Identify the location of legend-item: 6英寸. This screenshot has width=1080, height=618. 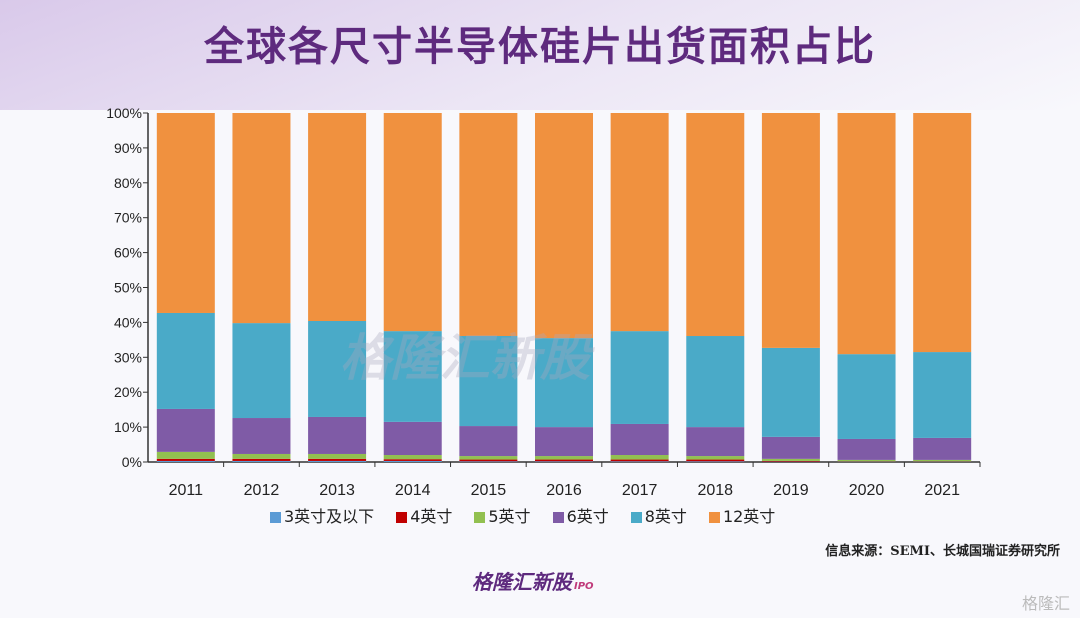
(580, 515).